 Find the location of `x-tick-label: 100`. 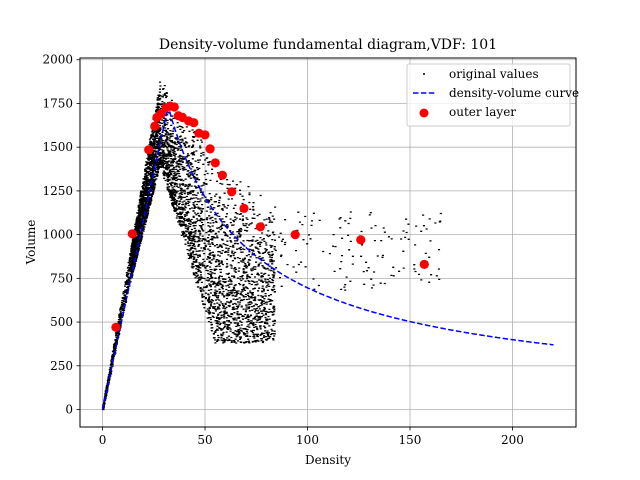

x-tick-label: 100 is located at coordinates (307, 440).